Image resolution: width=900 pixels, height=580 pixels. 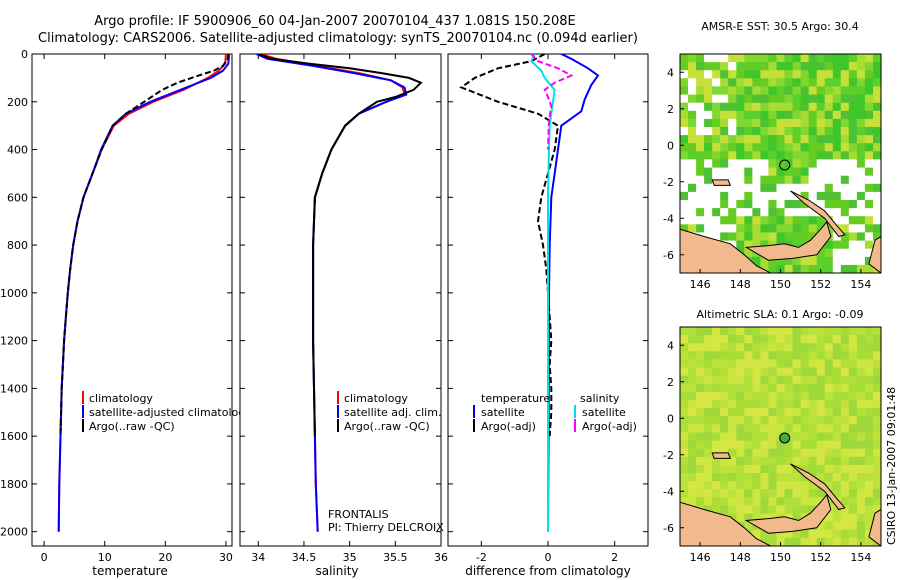 What do you see at coordinates (336, 571) in the screenshot?
I see `salinity-xlabel: salinity` at bounding box center [336, 571].